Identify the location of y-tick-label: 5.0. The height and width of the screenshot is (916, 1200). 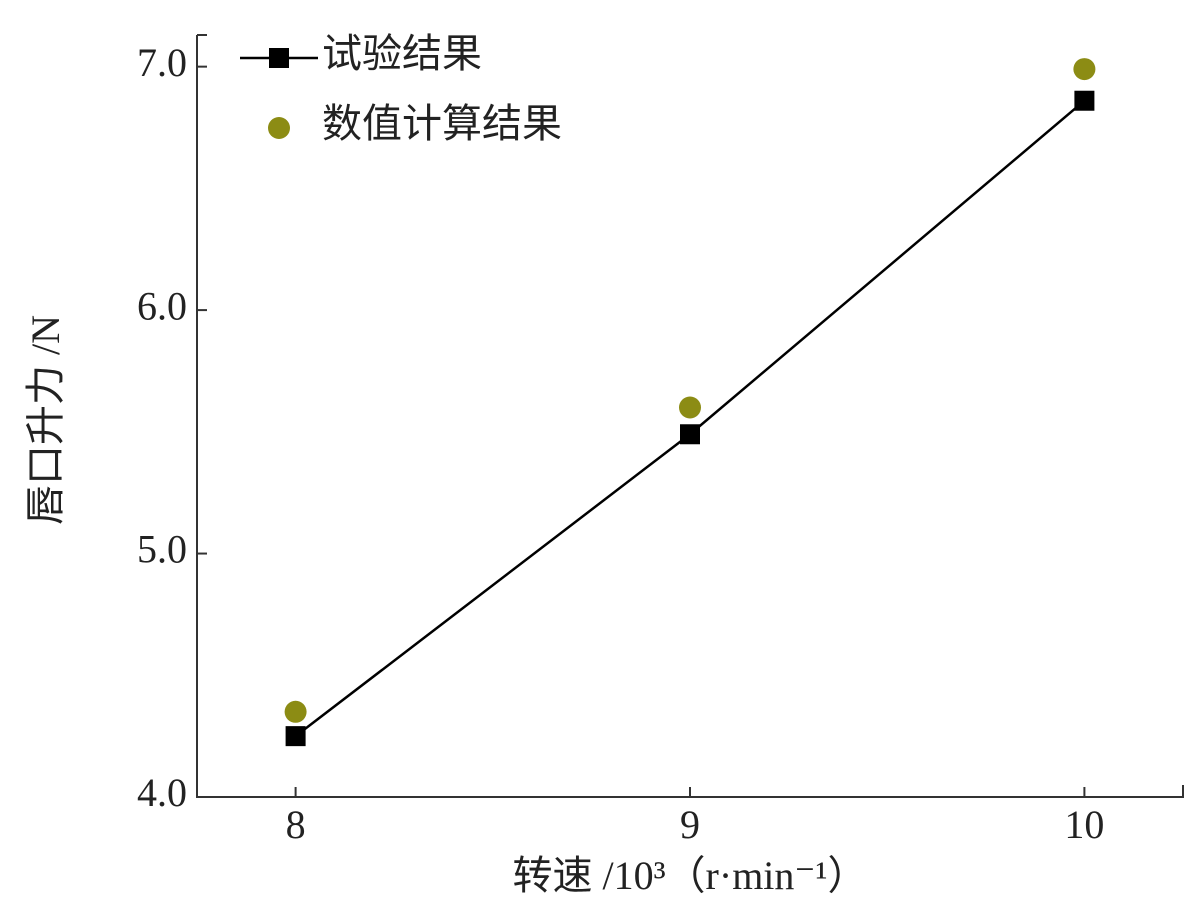
(162, 549).